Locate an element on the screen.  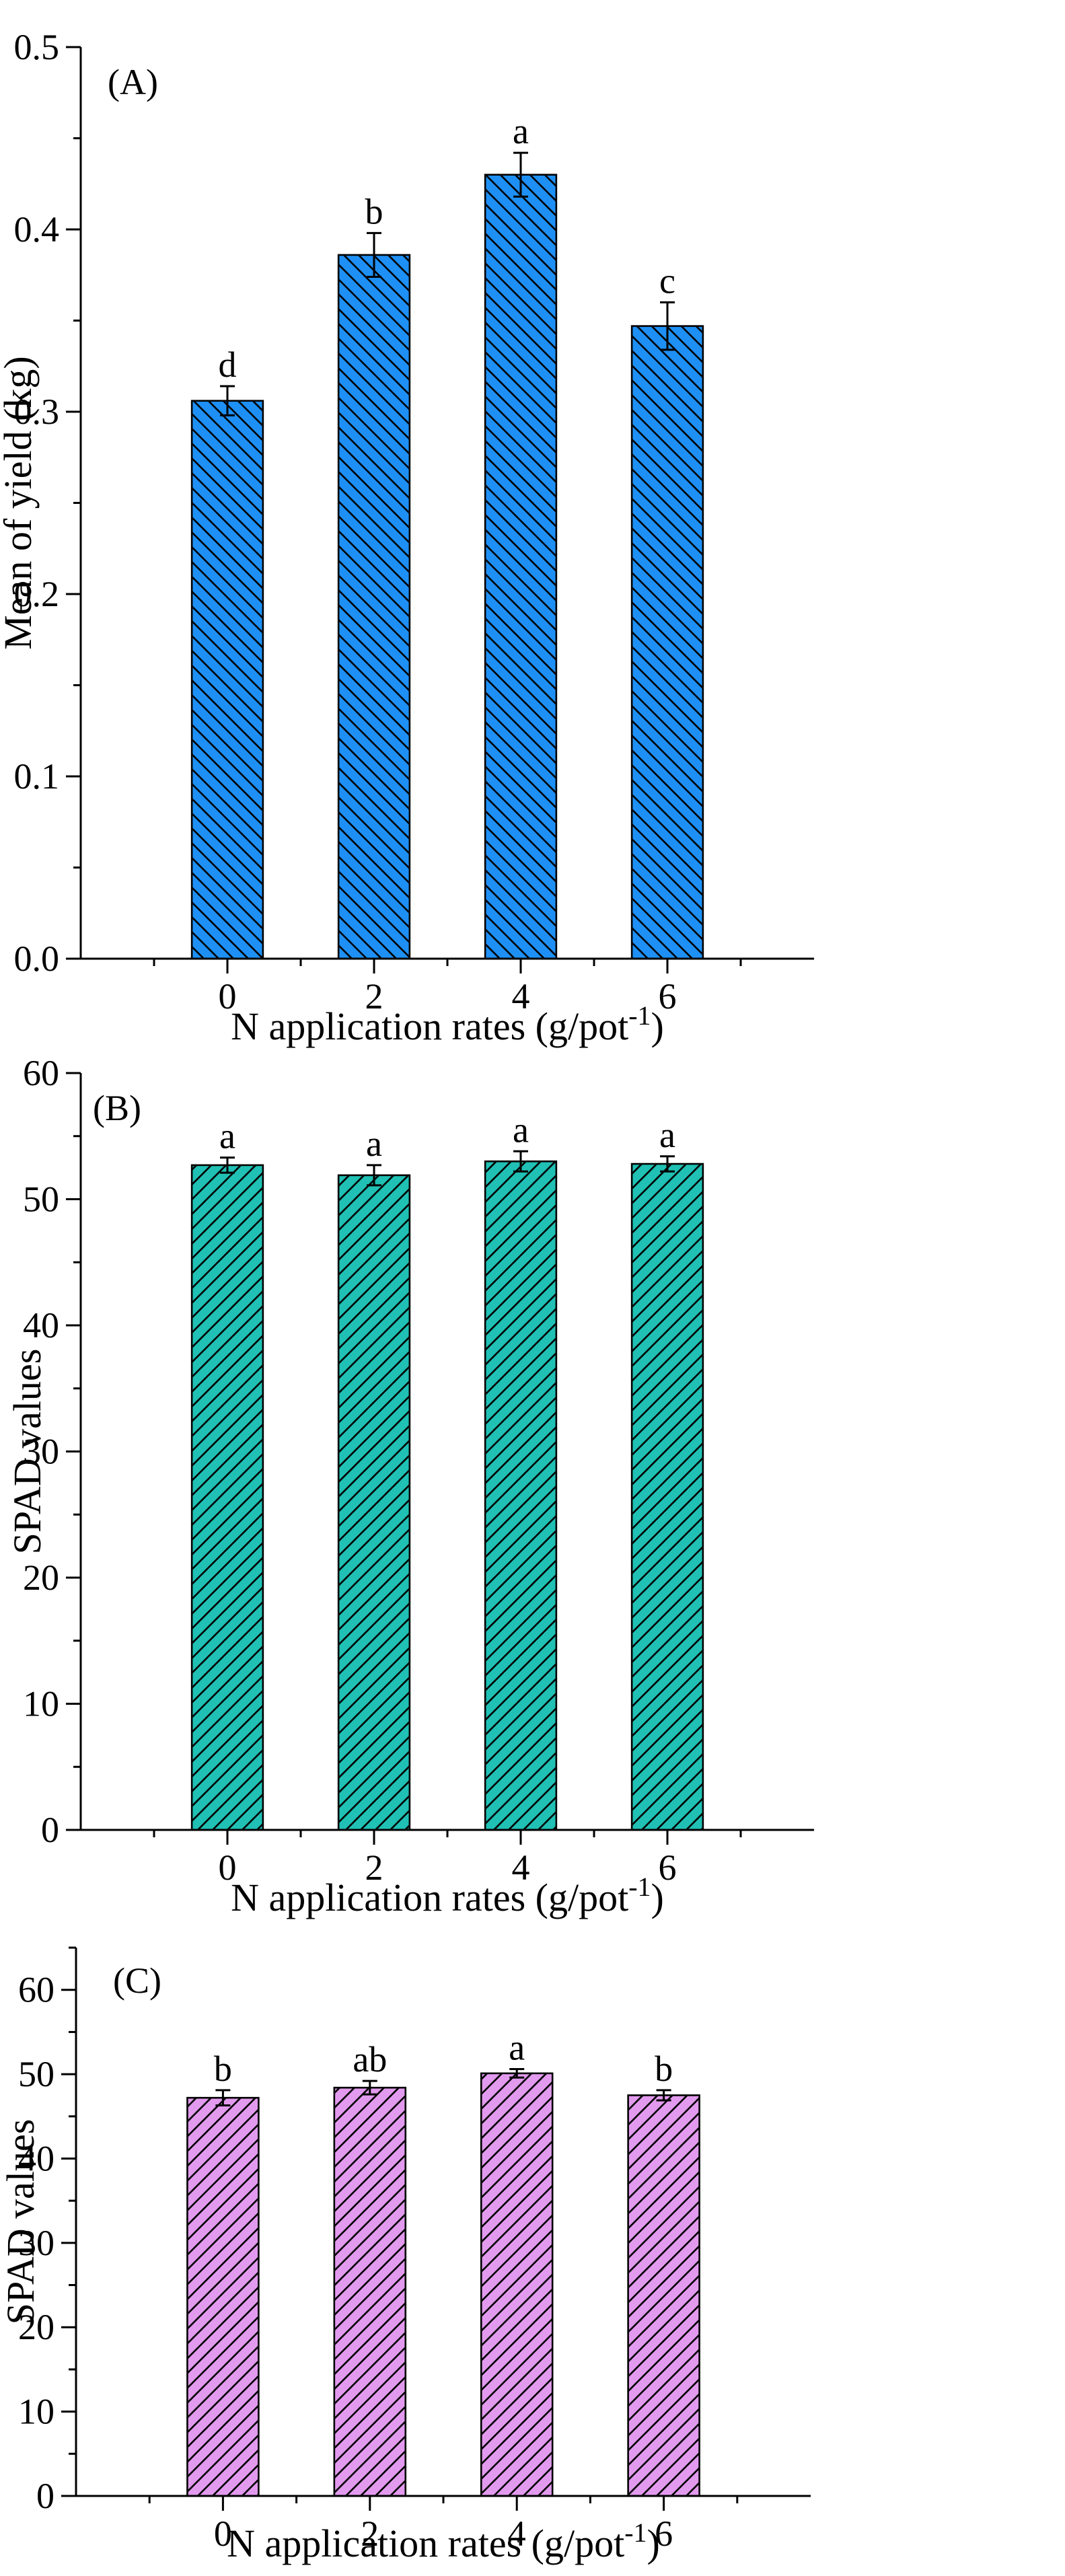
panel-label: (B) is located at coordinates (117, 1108).